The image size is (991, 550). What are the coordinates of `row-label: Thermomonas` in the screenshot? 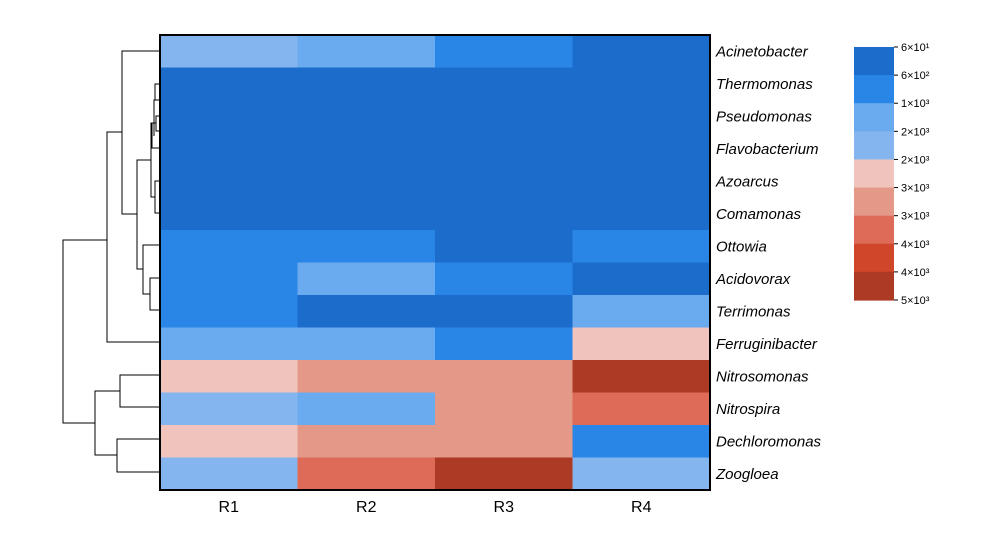 It's located at (764, 84).